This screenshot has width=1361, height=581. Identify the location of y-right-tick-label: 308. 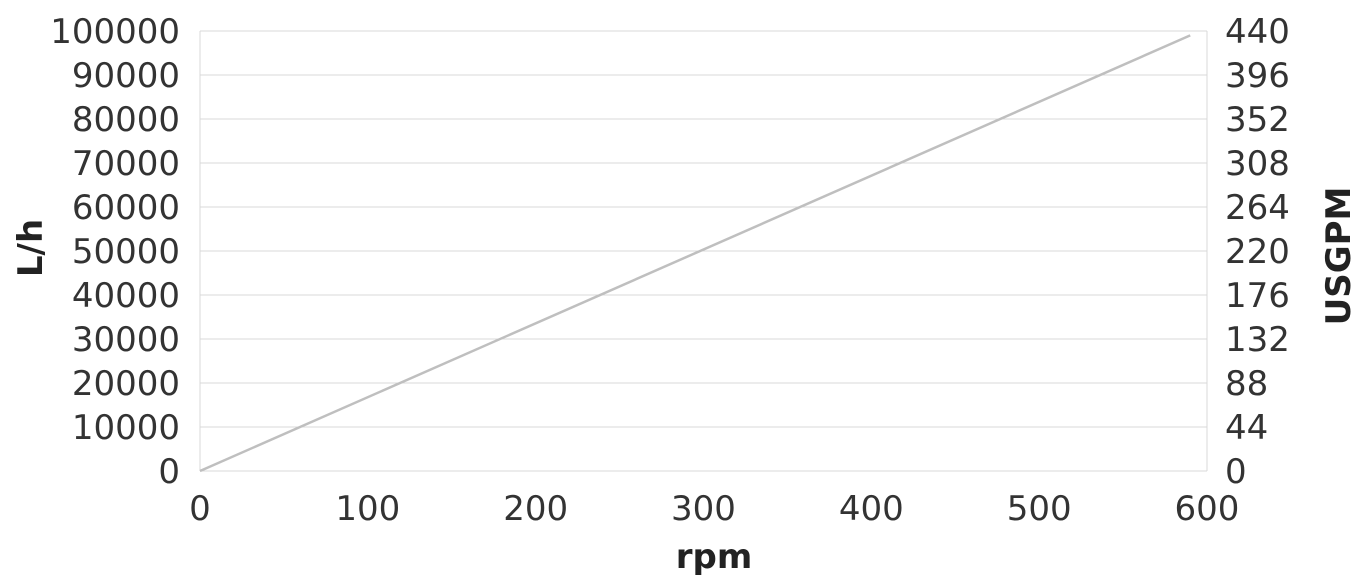
(1257, 164).